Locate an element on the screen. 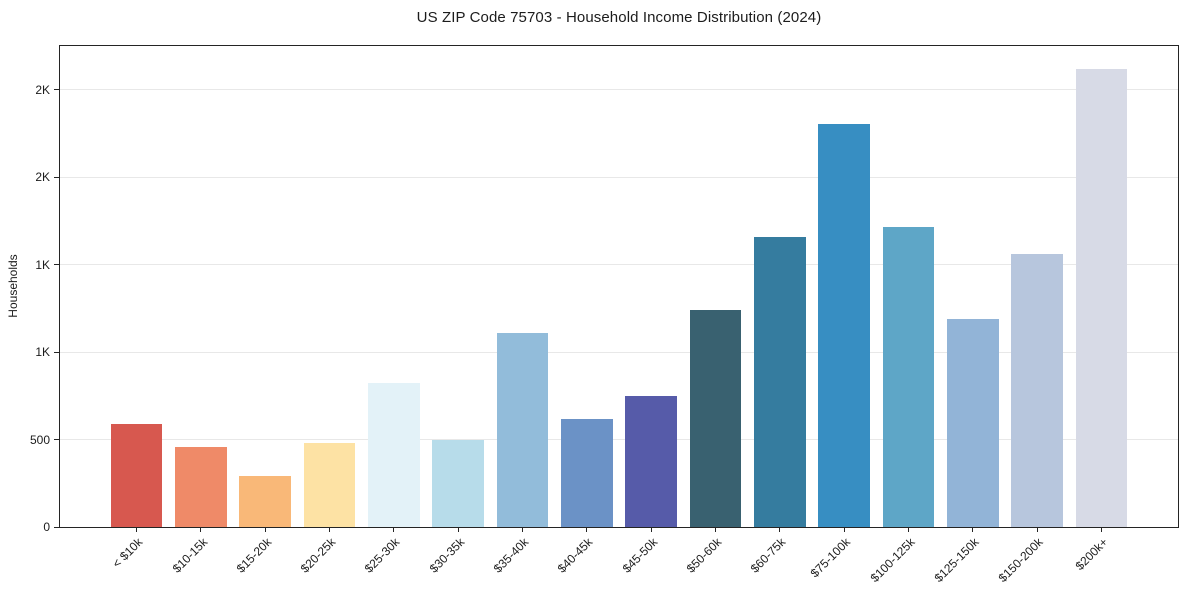 The width and height of the screenshot is (1189, 590). x-tick-label-25-30k: $25-30k is located at coordinates (382, 555).